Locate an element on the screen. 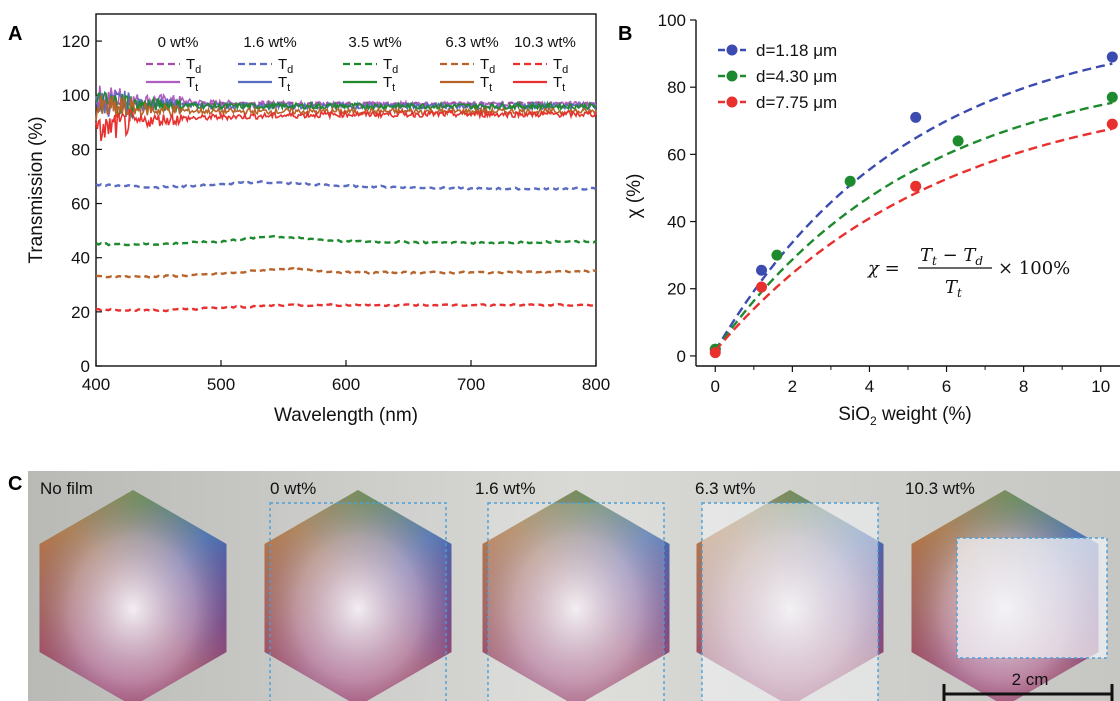  panel-label-b: B is located at coordinates (625, 34).